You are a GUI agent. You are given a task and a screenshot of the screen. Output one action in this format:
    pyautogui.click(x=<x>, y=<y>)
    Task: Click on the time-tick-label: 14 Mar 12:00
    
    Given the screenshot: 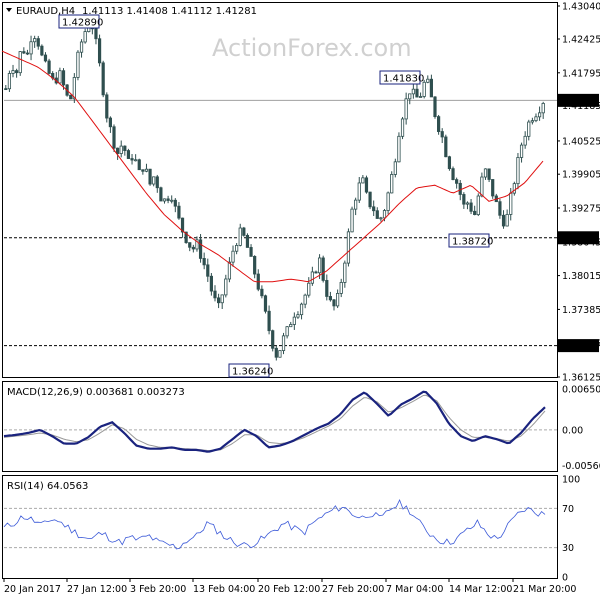 What is the action you would take?
    pyautogui.click(x=480, y=589)
    